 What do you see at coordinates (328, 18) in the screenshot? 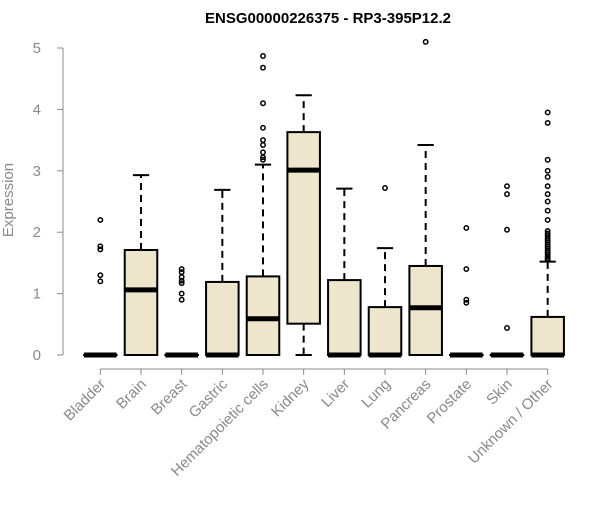
I see `chart-title: ENSG00000226375 - RP3-395P12.2` at bounding box center [328, 18].